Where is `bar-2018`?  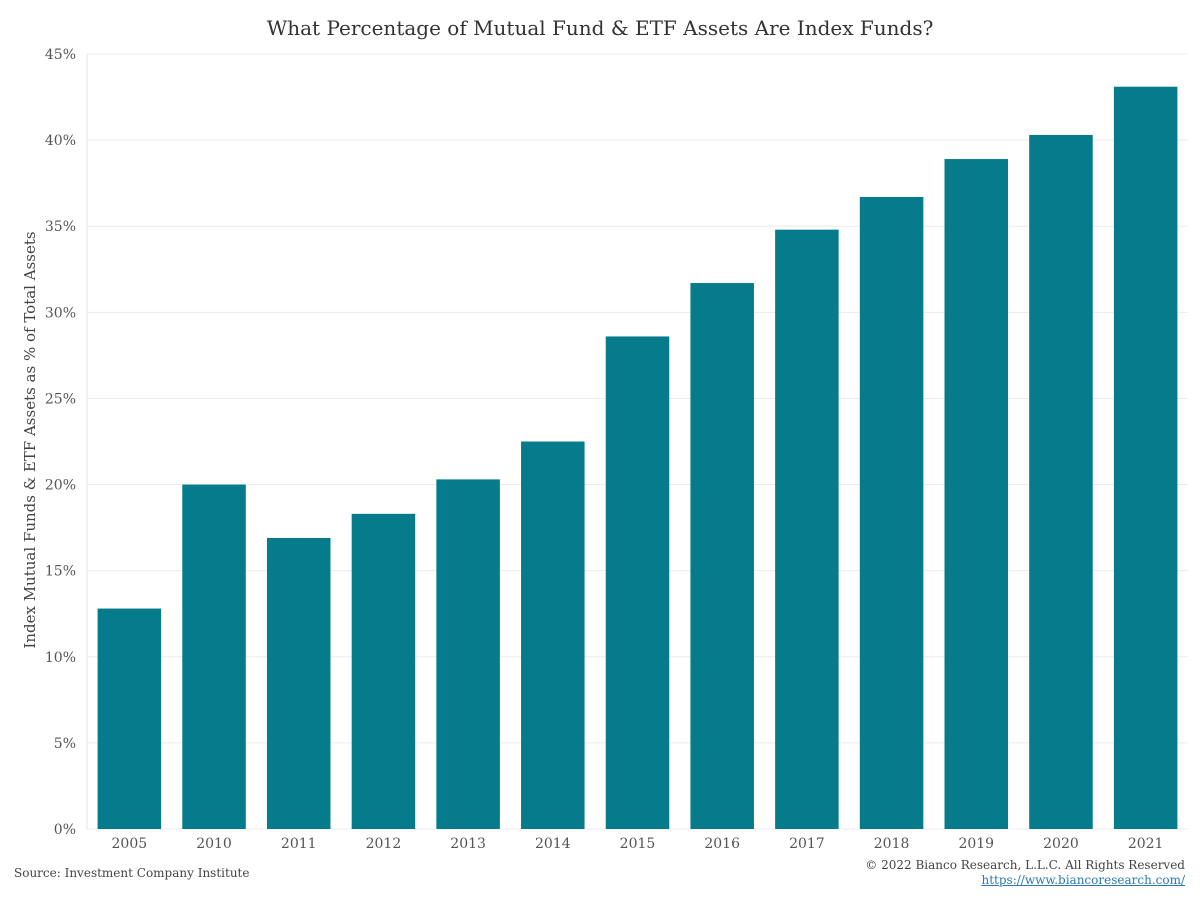
bar-2018 is located at coordinates (891, 512).